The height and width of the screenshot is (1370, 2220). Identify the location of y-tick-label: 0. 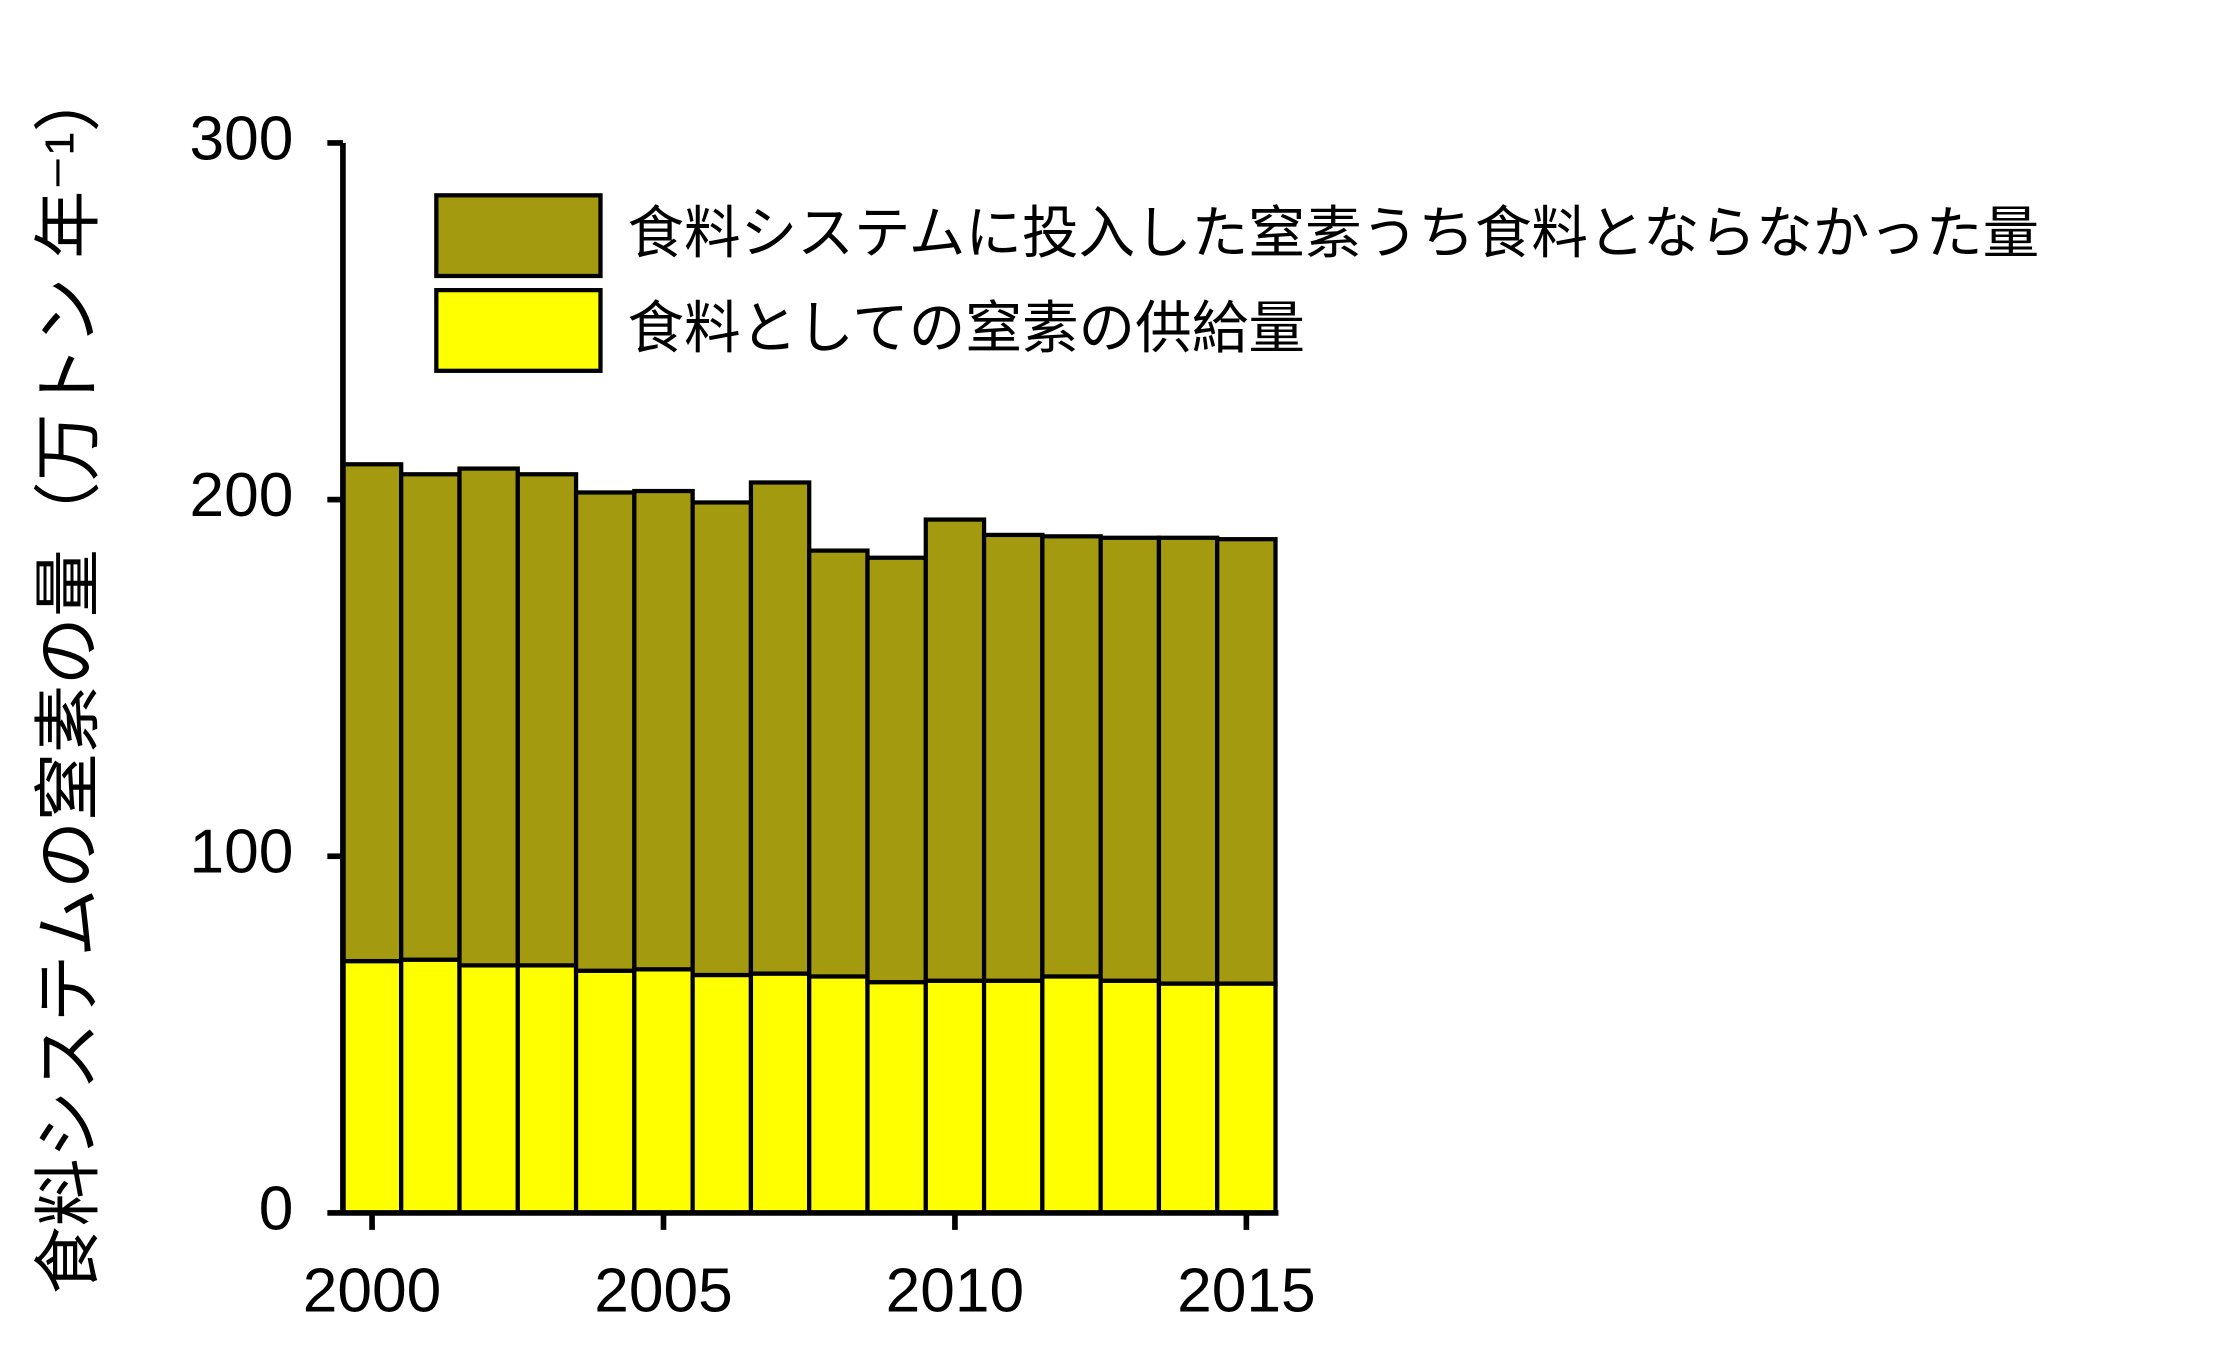
(276, 1208).